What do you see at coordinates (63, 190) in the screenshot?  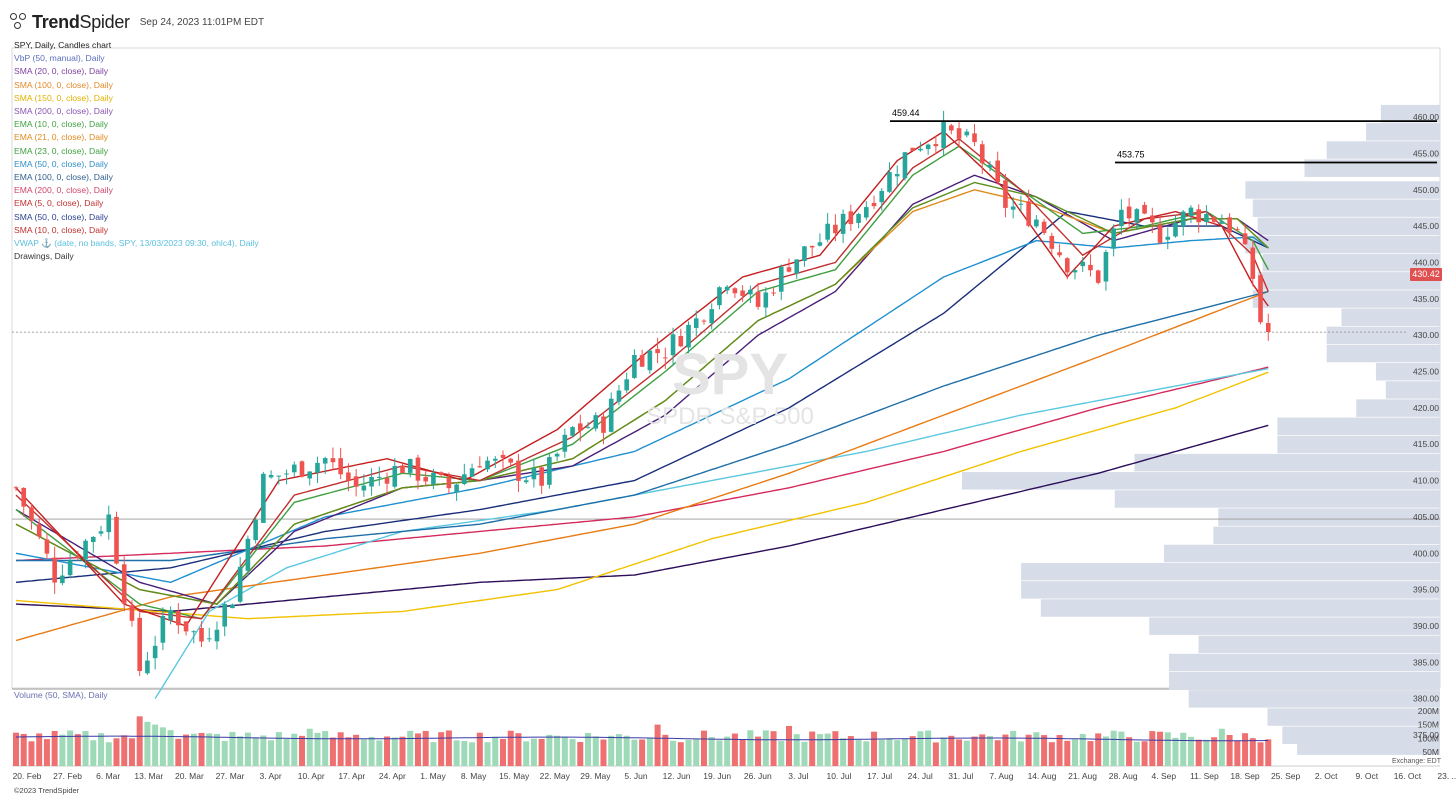 I see `legend-item: EMA (200, 0, close), Daily` at bounding box center [63, 190].